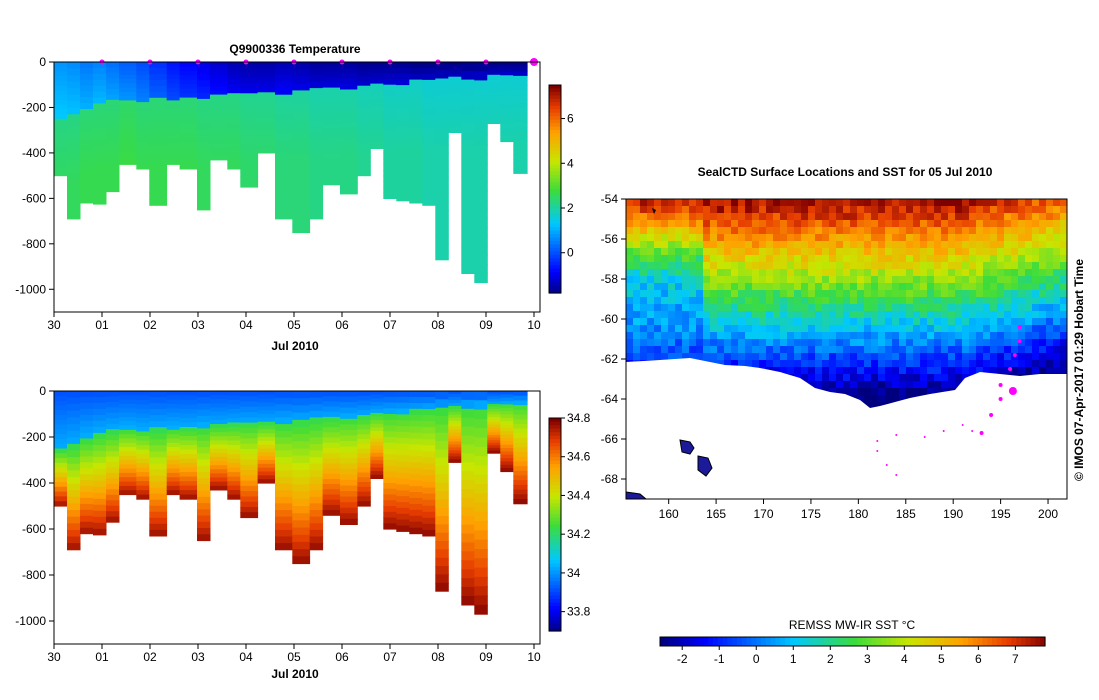  Describe the element at coordinates (42, 62) in the screenshot. I see `y-tick-label: 0` at that location.